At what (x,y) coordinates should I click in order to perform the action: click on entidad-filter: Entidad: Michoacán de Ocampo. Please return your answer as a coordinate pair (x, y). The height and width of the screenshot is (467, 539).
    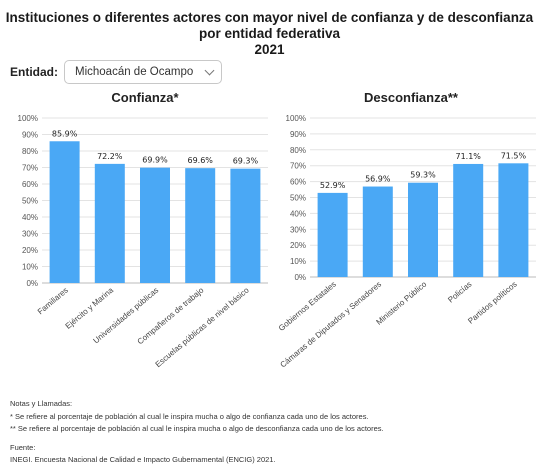
    Looking at the image, I should click on (116, 72).